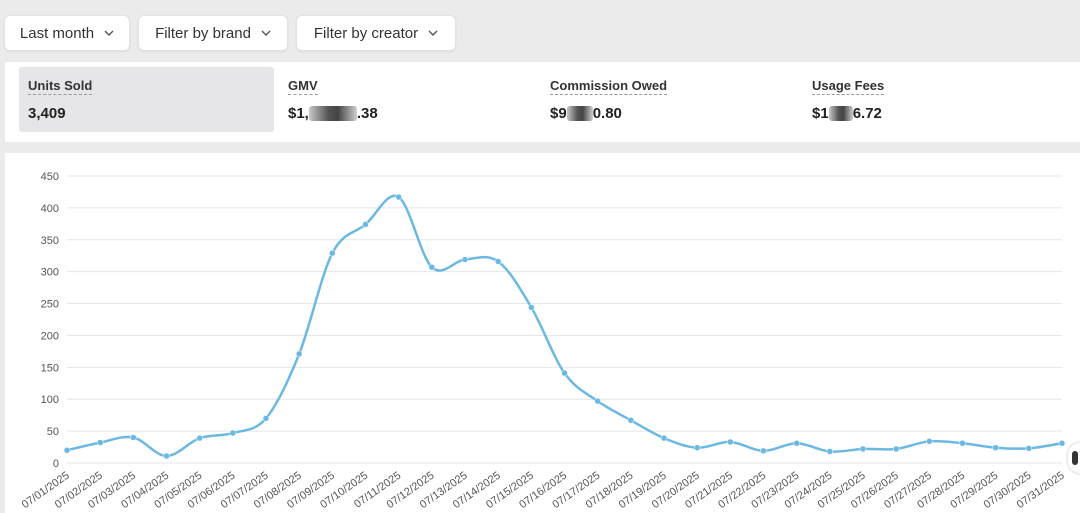 This screenshot has width=1080, height=513. I want to click on brand-filter-dropdown: Filter by brand, so click(213, 33).